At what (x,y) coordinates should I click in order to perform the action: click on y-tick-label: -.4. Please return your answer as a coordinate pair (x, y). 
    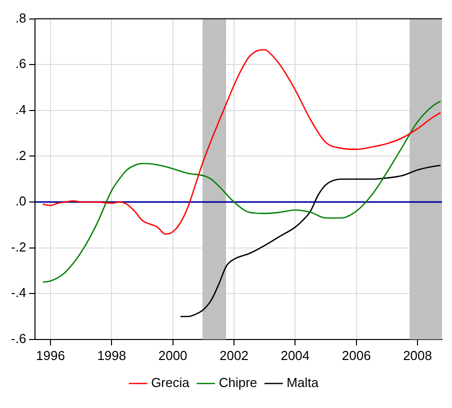
    Looking at the image, I should click on (18, 292).